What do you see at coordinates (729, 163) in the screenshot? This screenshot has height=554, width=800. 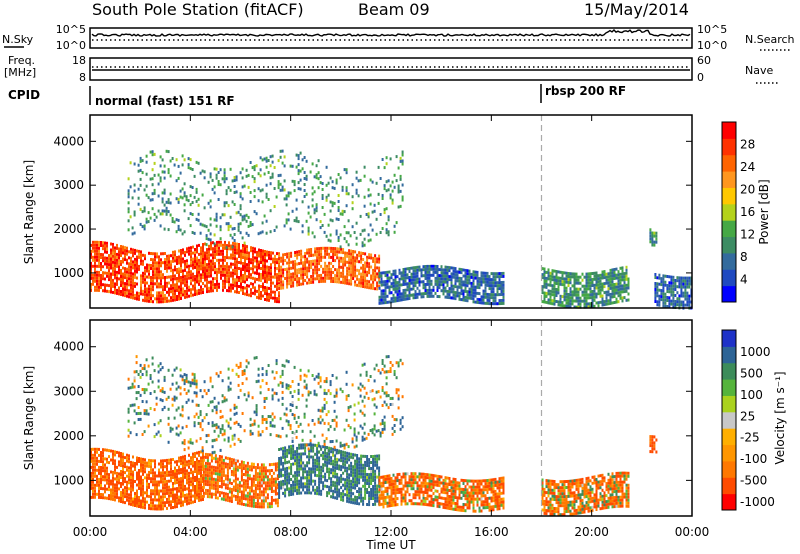 I see `power-colorbar-segment` at bounding box center [729, 163].